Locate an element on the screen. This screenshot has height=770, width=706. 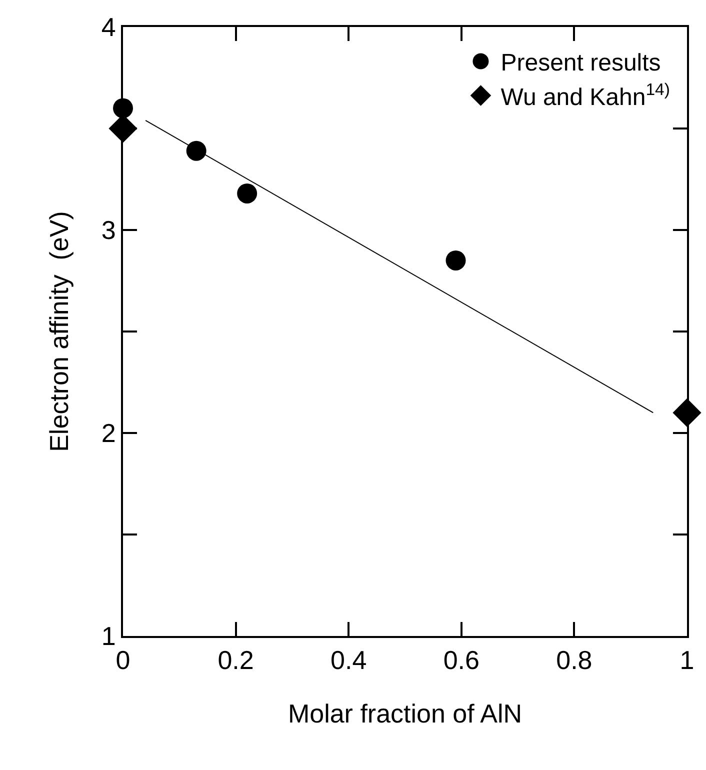
y-tick-label: 3 is located at coordinates (108, 230).